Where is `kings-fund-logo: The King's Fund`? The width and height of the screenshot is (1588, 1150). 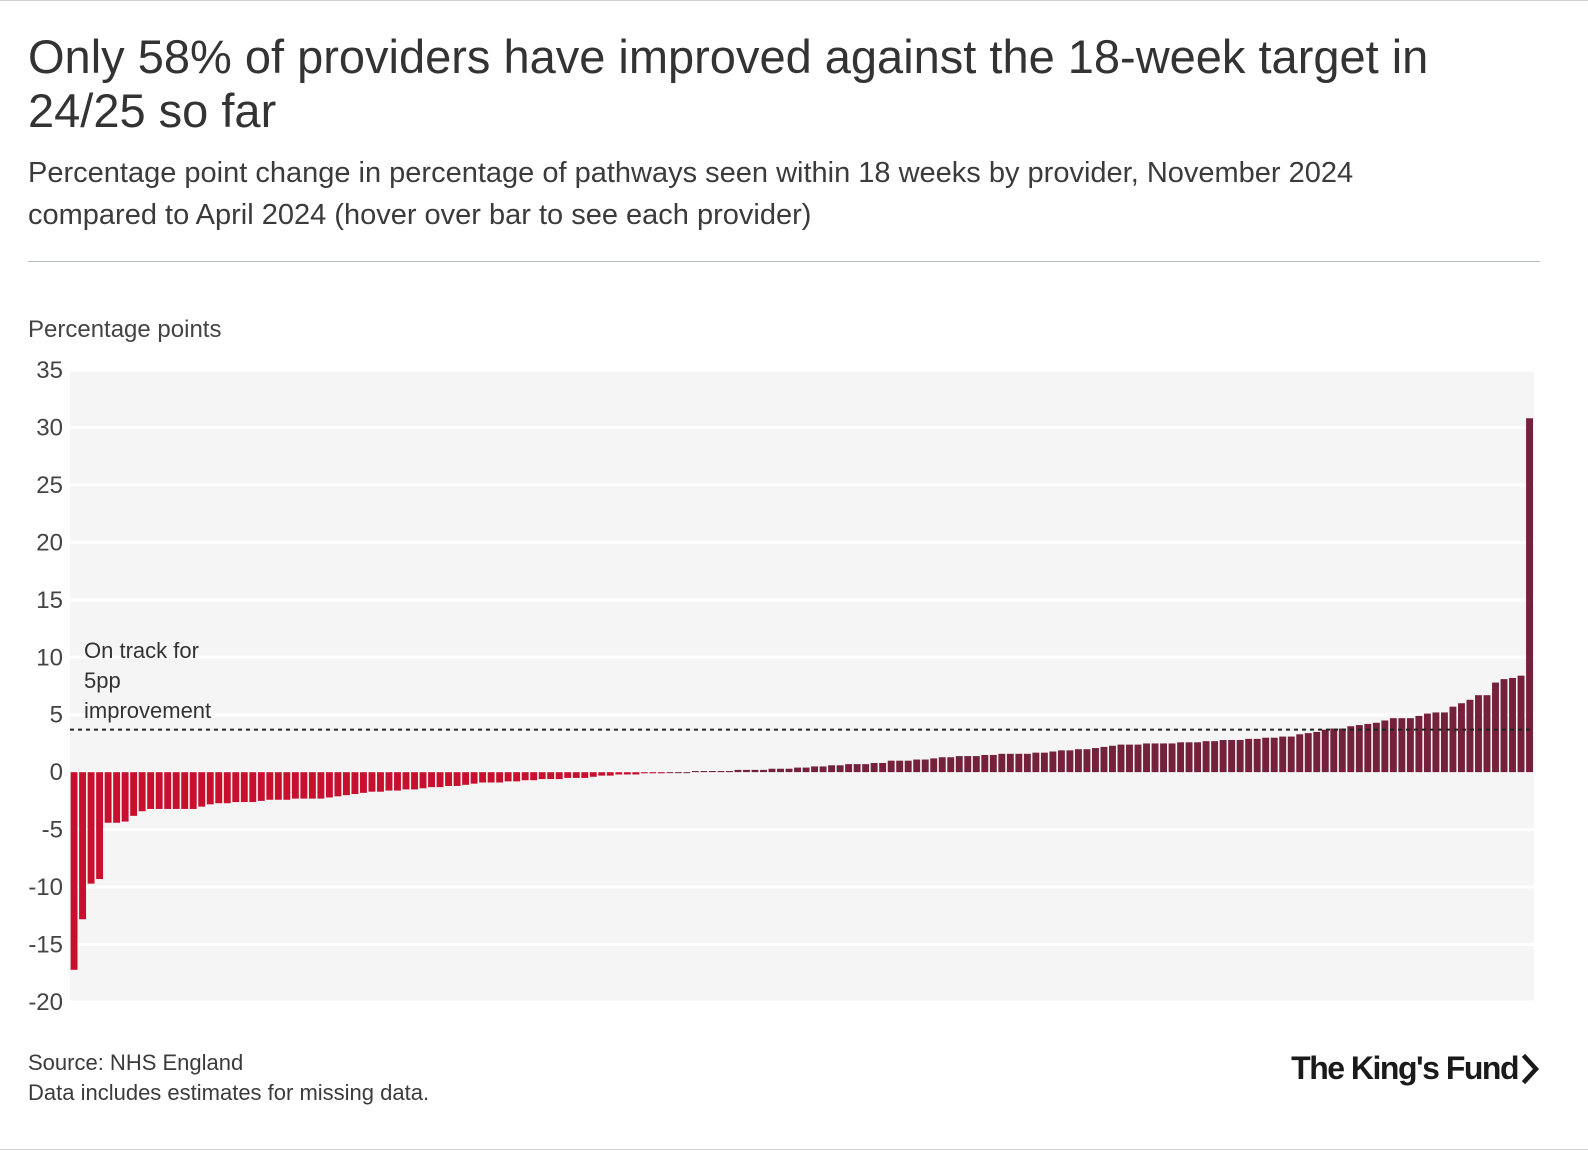
kings-fund-logo: The King's Fund is located at coordinates (1416, 1068).